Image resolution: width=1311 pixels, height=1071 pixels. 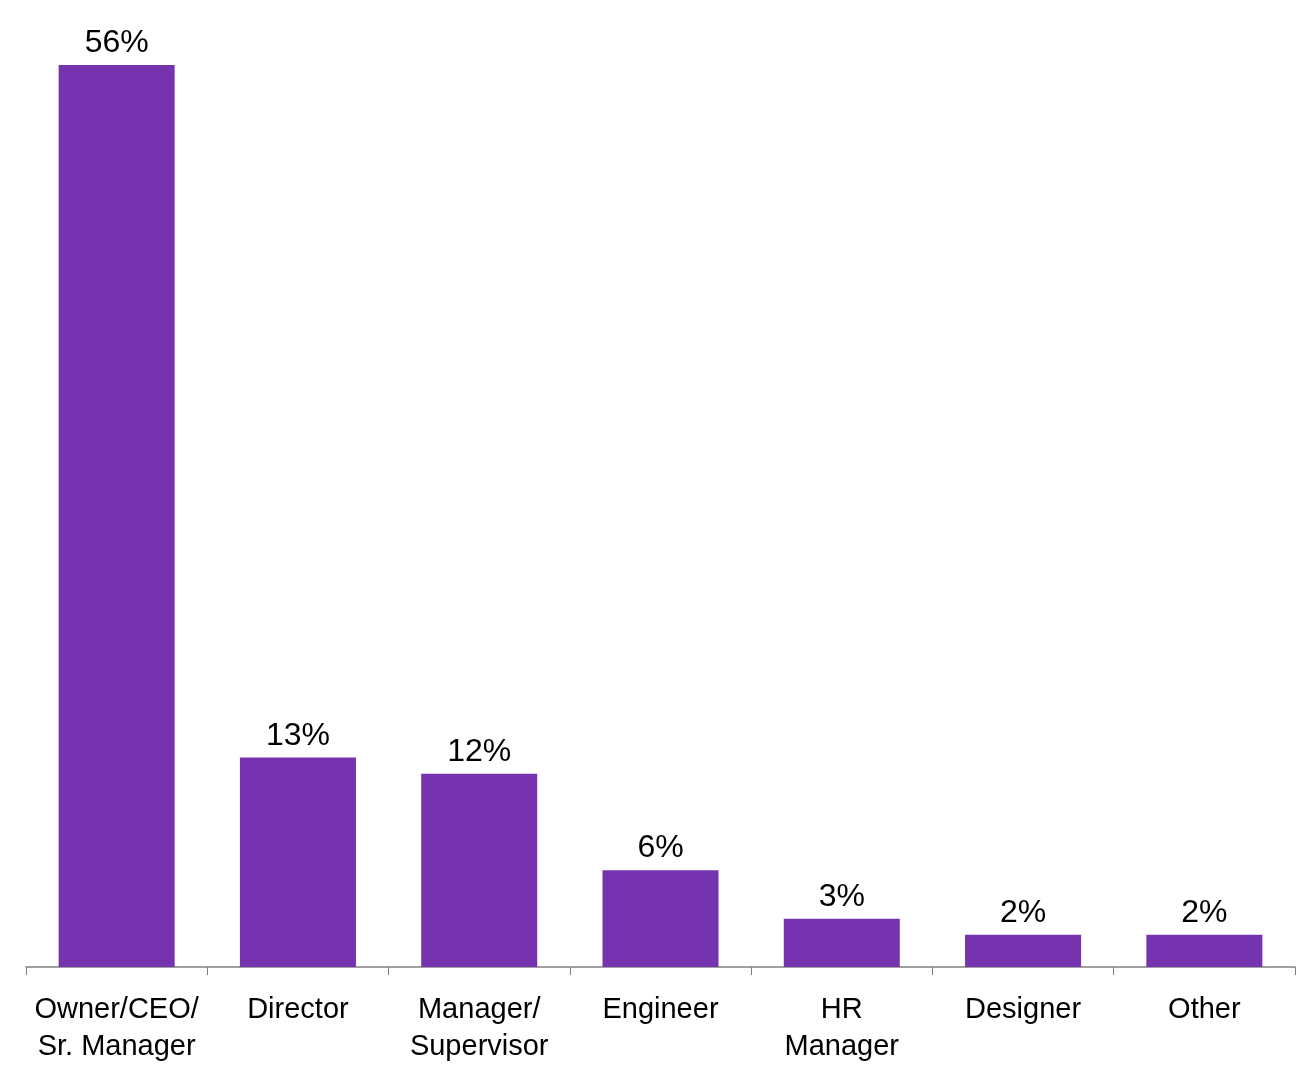 What do you see at coordinates (841, 894) in the screenshot?
I see `data-label: 3%` at bounding box center [841, 894].